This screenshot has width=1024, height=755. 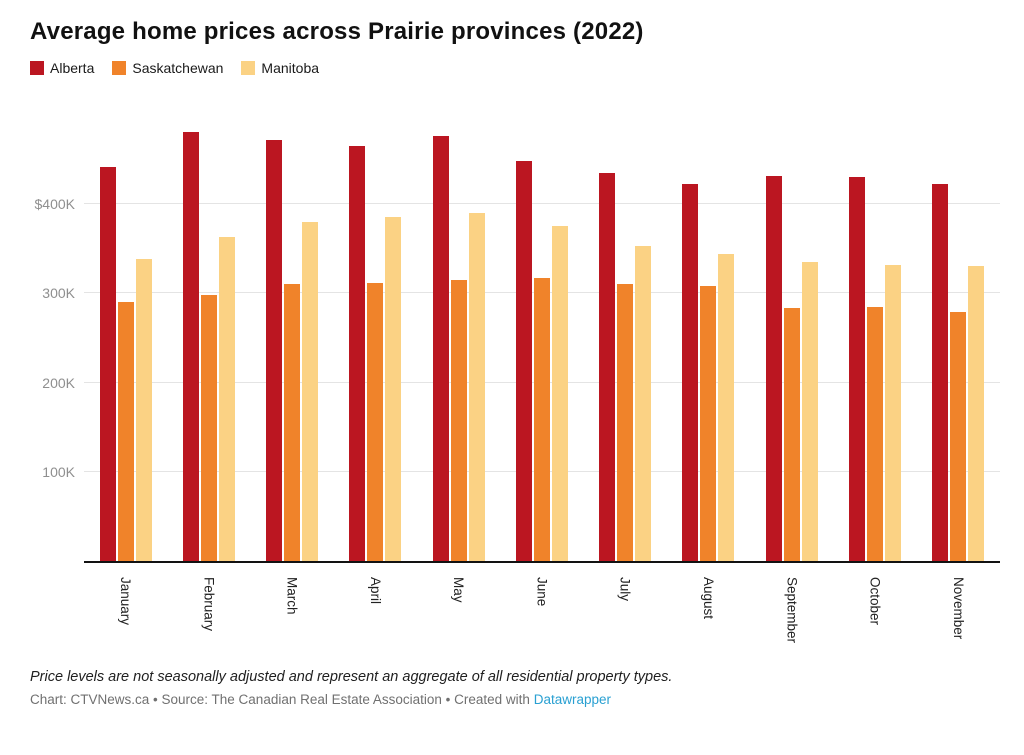 I want to click on bar-group-january, so click(x=125, y=333).